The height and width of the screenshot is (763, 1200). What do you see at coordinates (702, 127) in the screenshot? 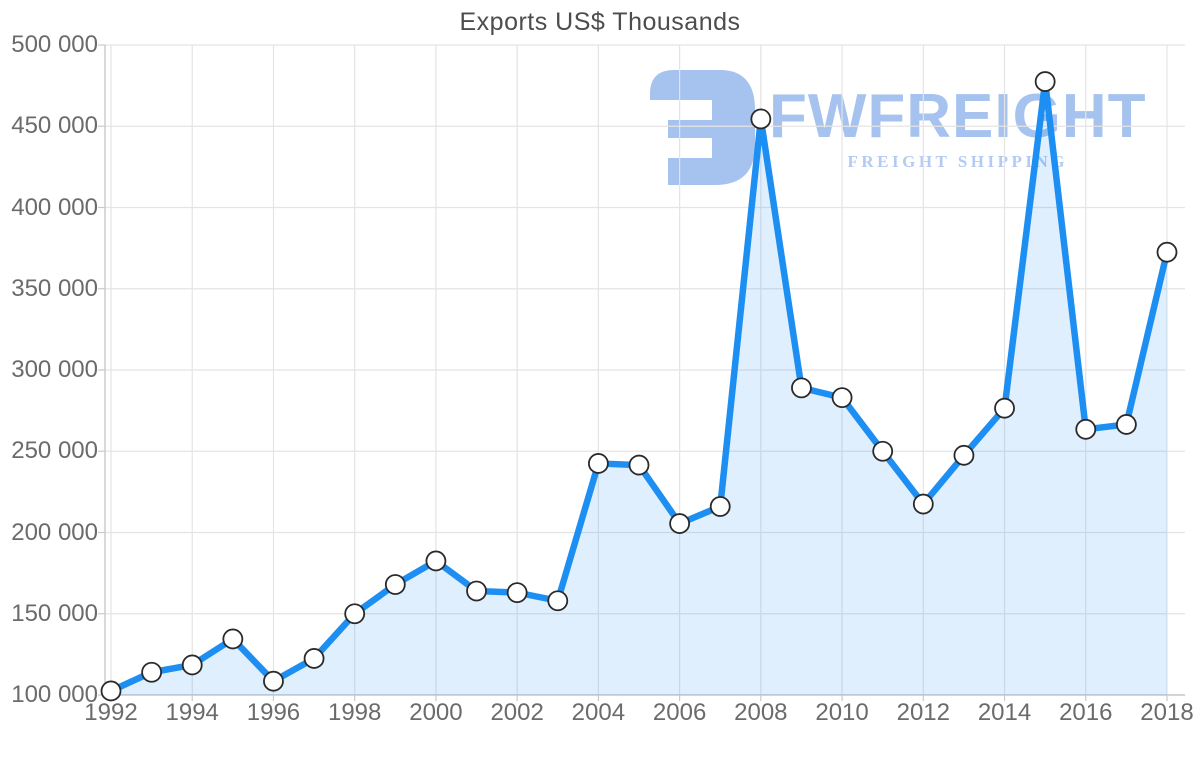
I see `fwfreight-logo-icon` at bounding box center [702, 127].